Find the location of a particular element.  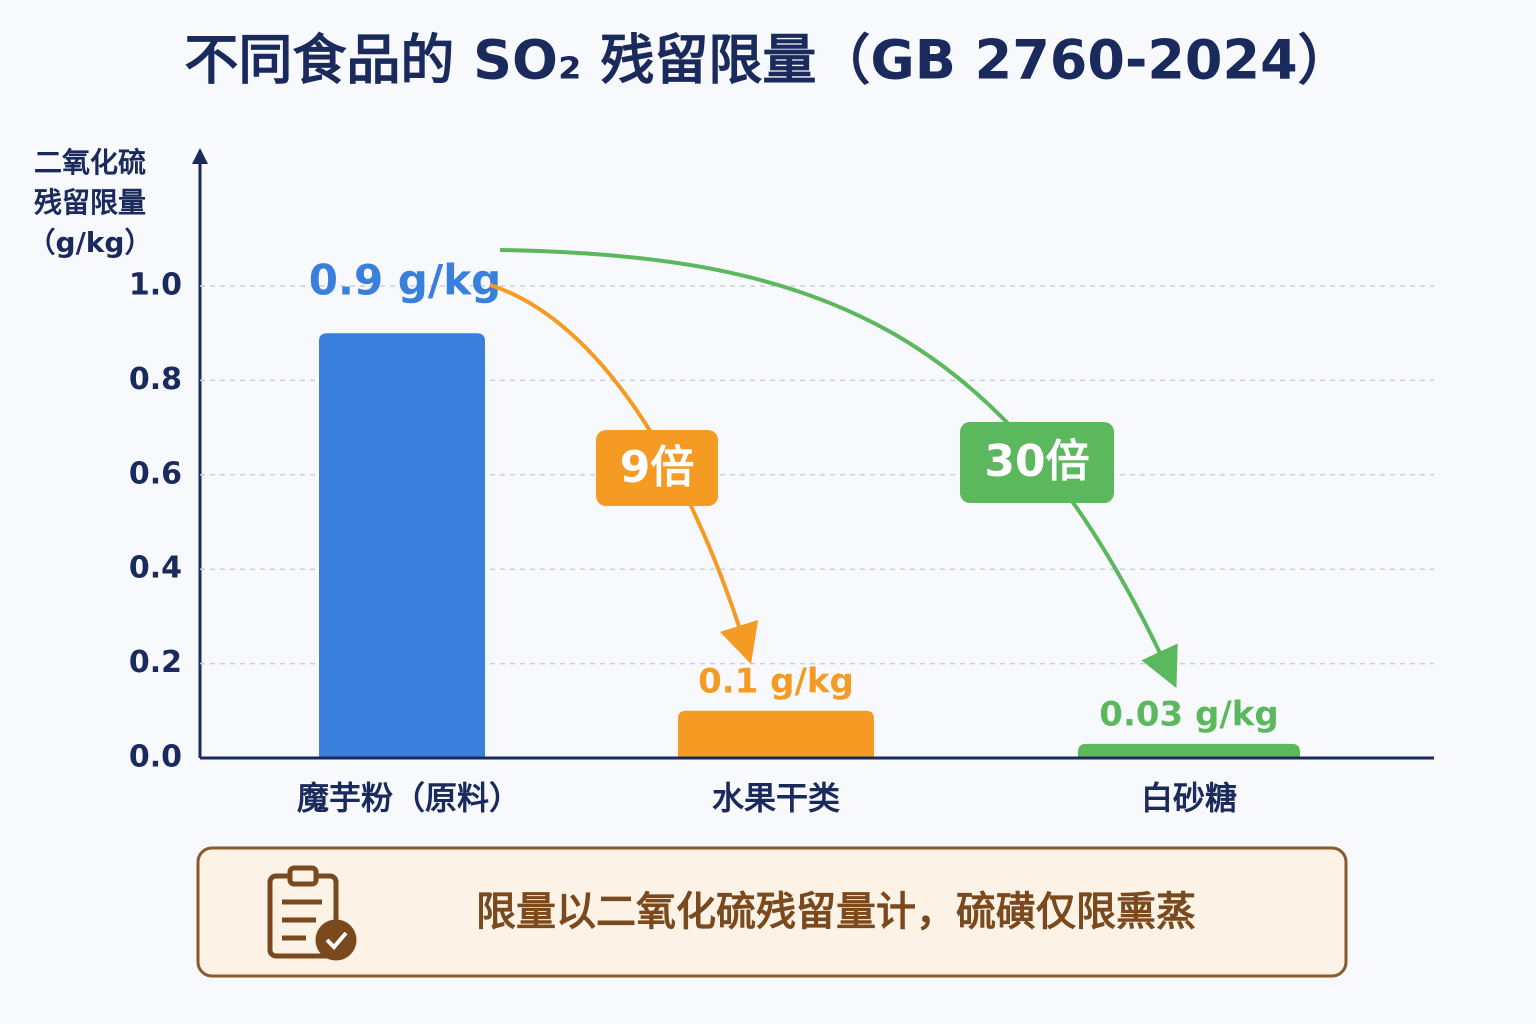

y-tick-label: 0.0 is located at coordinates (155, 757).